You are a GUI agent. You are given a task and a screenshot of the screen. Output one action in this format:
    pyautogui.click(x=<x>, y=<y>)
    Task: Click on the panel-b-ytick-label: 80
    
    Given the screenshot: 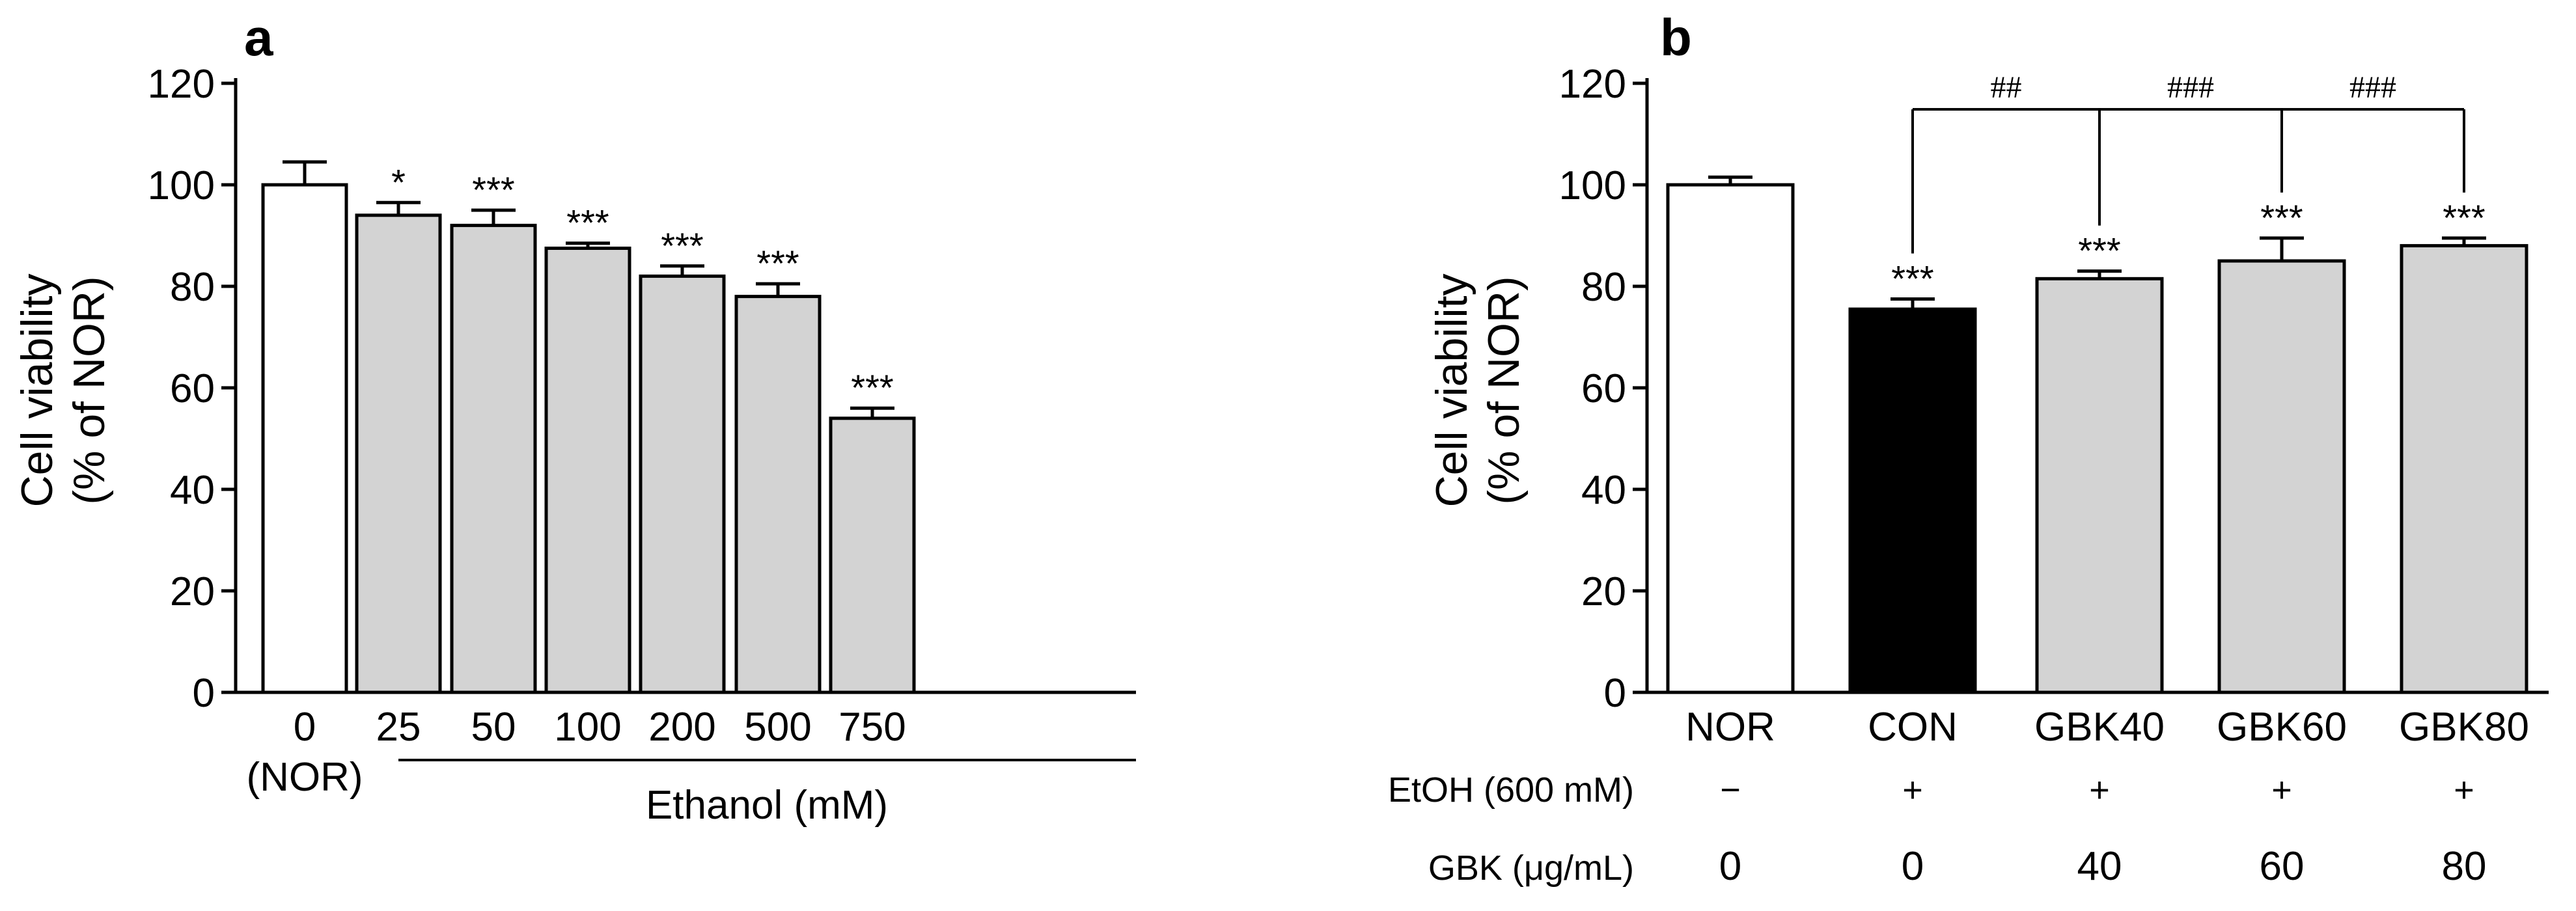 What is the action you would take?
    pyautogui.click(x=1603, y=287)
    